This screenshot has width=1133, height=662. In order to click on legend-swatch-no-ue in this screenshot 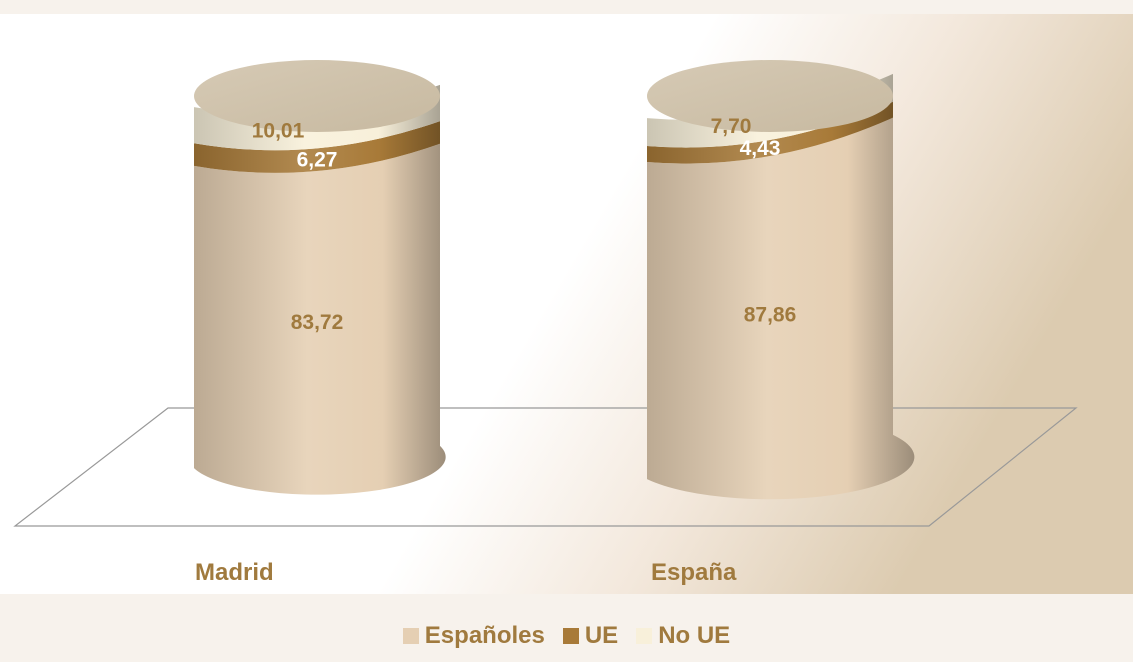, I will do `click(644, 636)`.